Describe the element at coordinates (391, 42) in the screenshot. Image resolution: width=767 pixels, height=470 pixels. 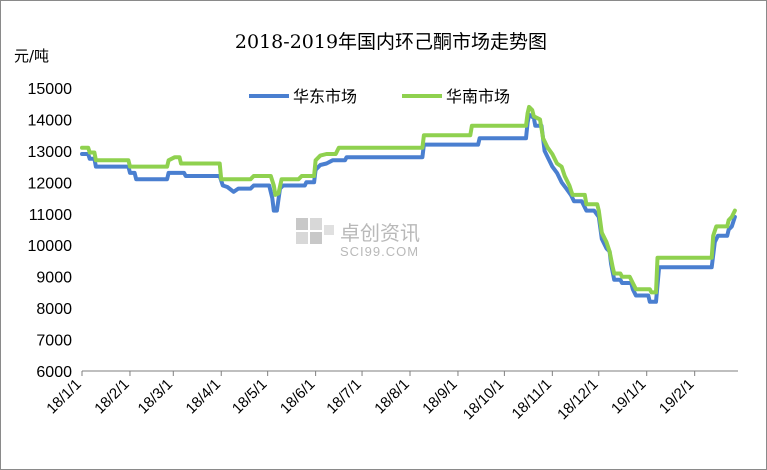
I see `chart-title: 2018-2019年国内环己酮市场走势图` at that location.